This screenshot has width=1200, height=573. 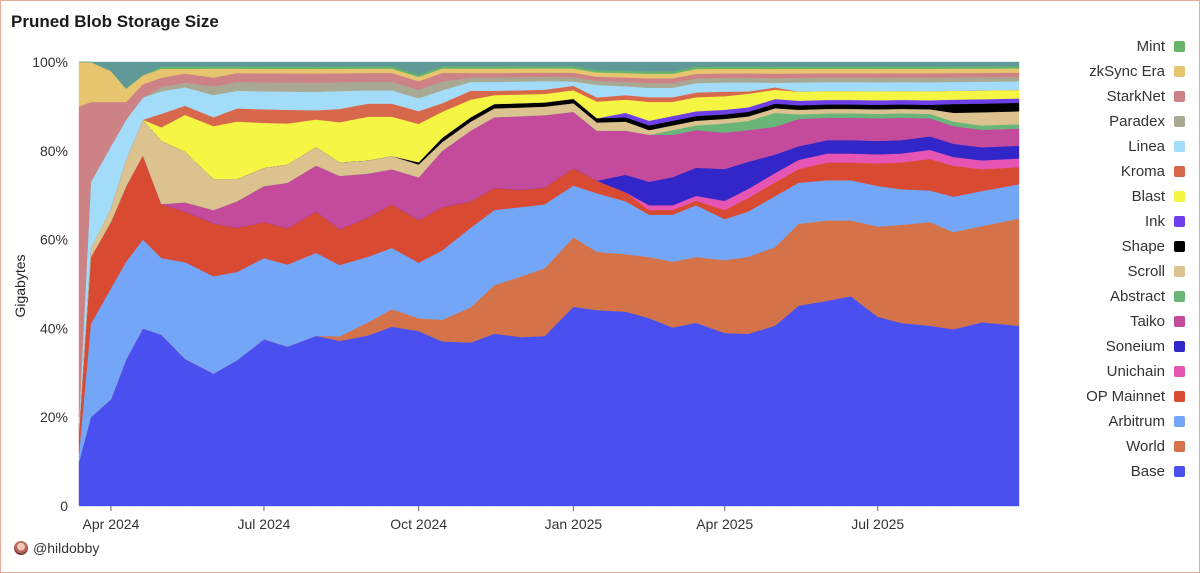 I want to click on x-tick-label: Apr 2025, so click(x=724, y=524).